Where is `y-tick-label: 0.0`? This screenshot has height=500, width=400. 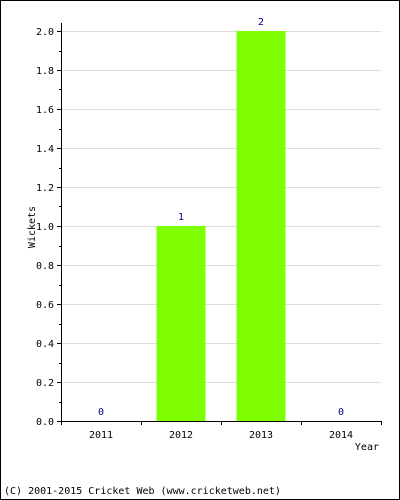
y-tick-label: 0.0 is located at coordinates (45, 422).